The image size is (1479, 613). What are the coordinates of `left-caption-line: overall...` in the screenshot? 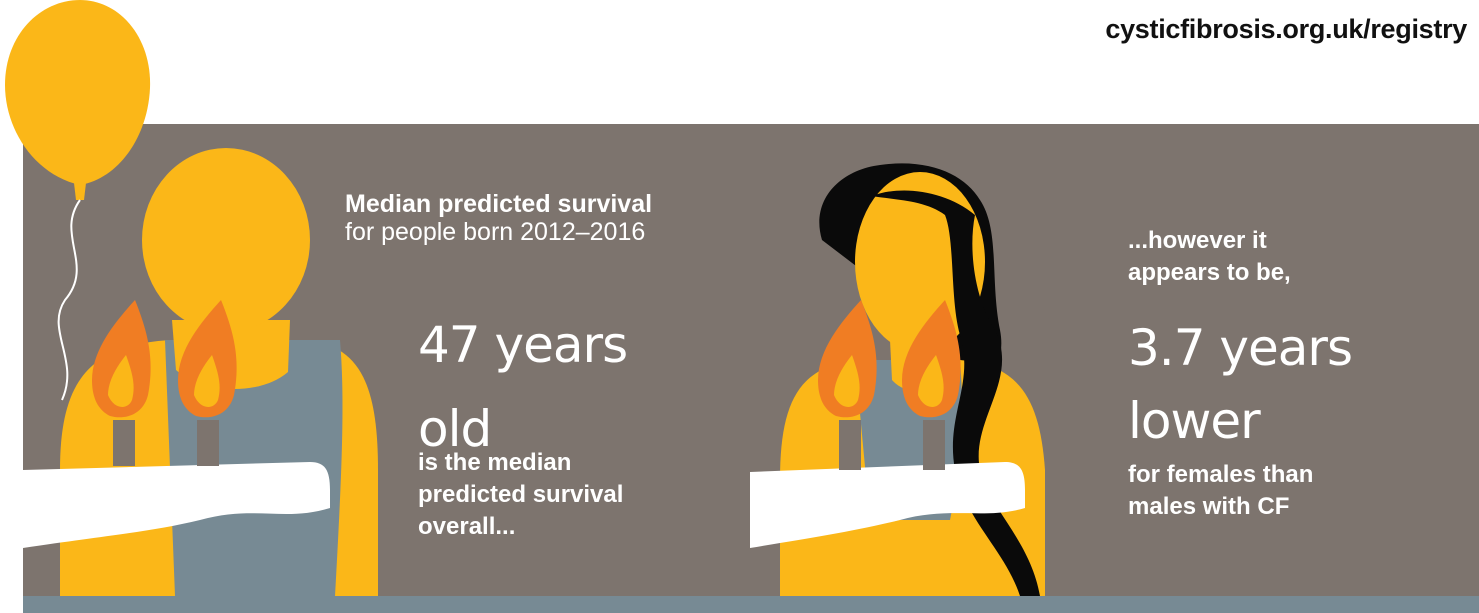 It's located at (467, 526).